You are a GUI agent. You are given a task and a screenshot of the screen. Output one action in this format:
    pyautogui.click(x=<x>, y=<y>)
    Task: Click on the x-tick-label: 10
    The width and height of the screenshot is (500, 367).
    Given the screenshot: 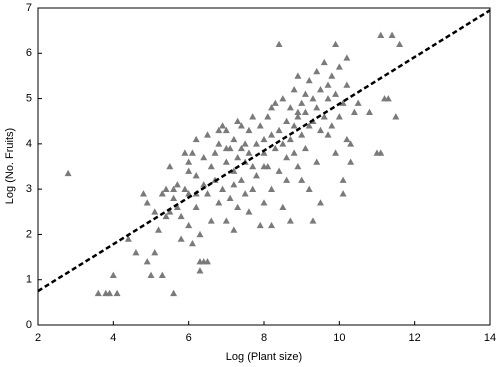 What is the action you would take?
    pyautogui.click(x=339, y=338)
    